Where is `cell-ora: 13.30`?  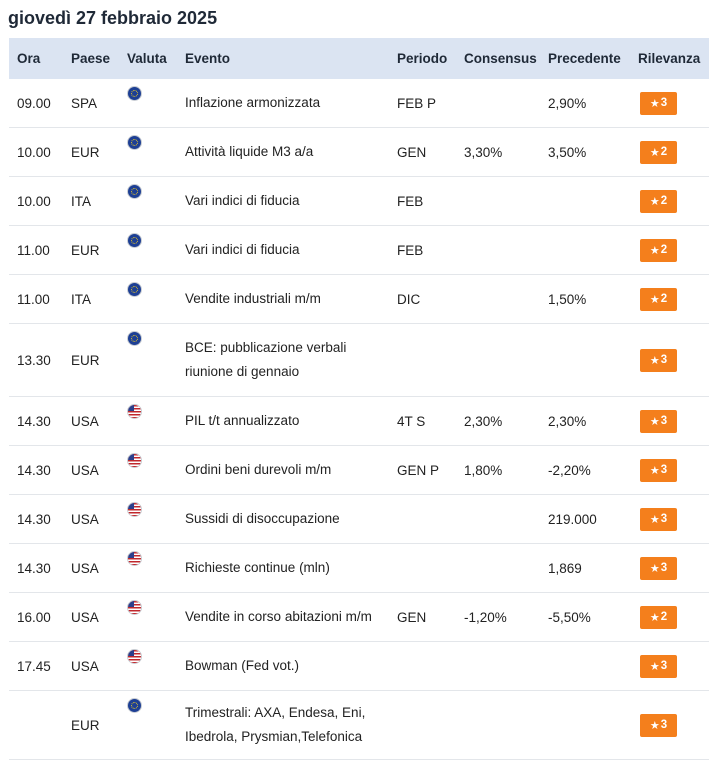 cell-ora: 13.30 is located at coordinates (36, 360).